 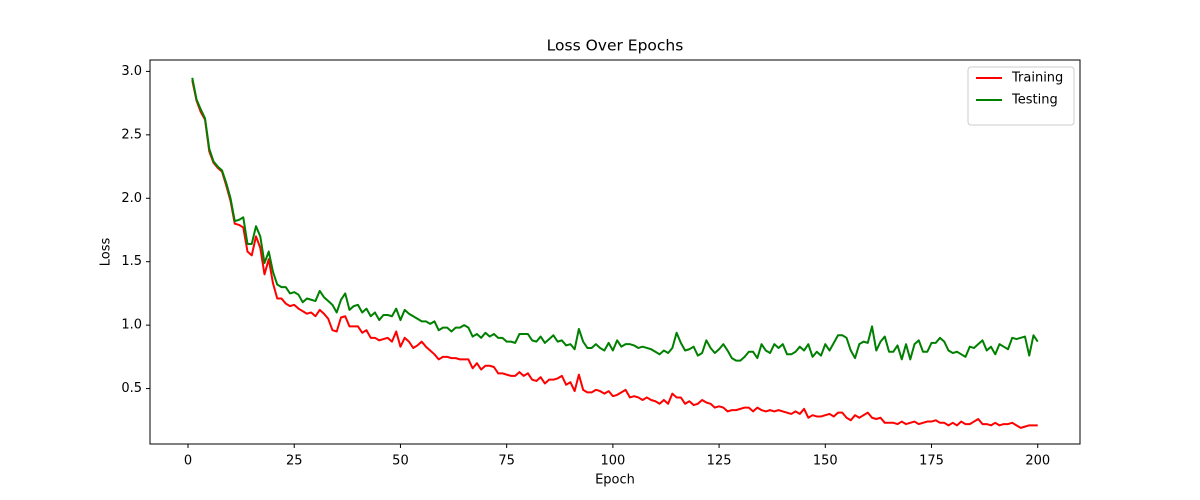 I want to click on x-tick-label: 0, so click(x=188, y=461).